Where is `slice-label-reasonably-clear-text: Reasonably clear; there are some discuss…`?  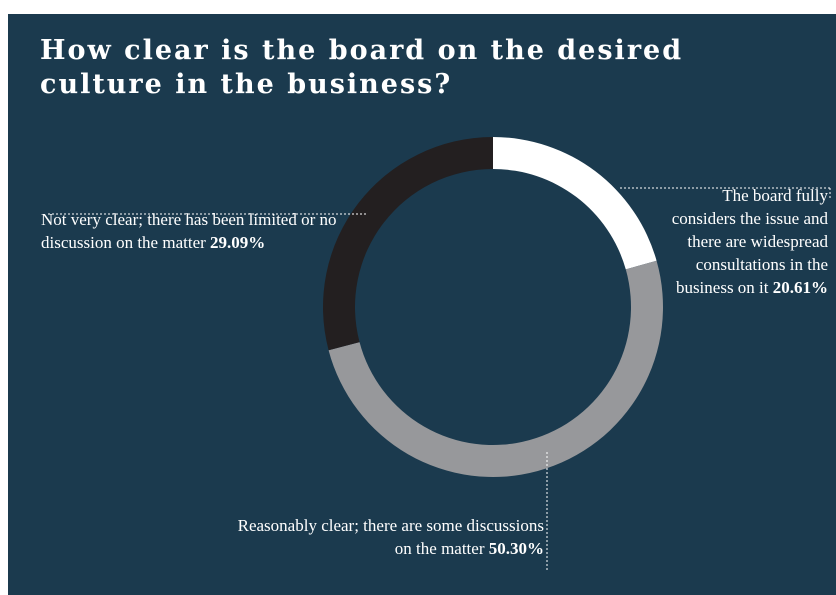
slice-label-reasonably-clear-text: Reasonably clear; there are some discuss… is located at coordinates (390, 537).